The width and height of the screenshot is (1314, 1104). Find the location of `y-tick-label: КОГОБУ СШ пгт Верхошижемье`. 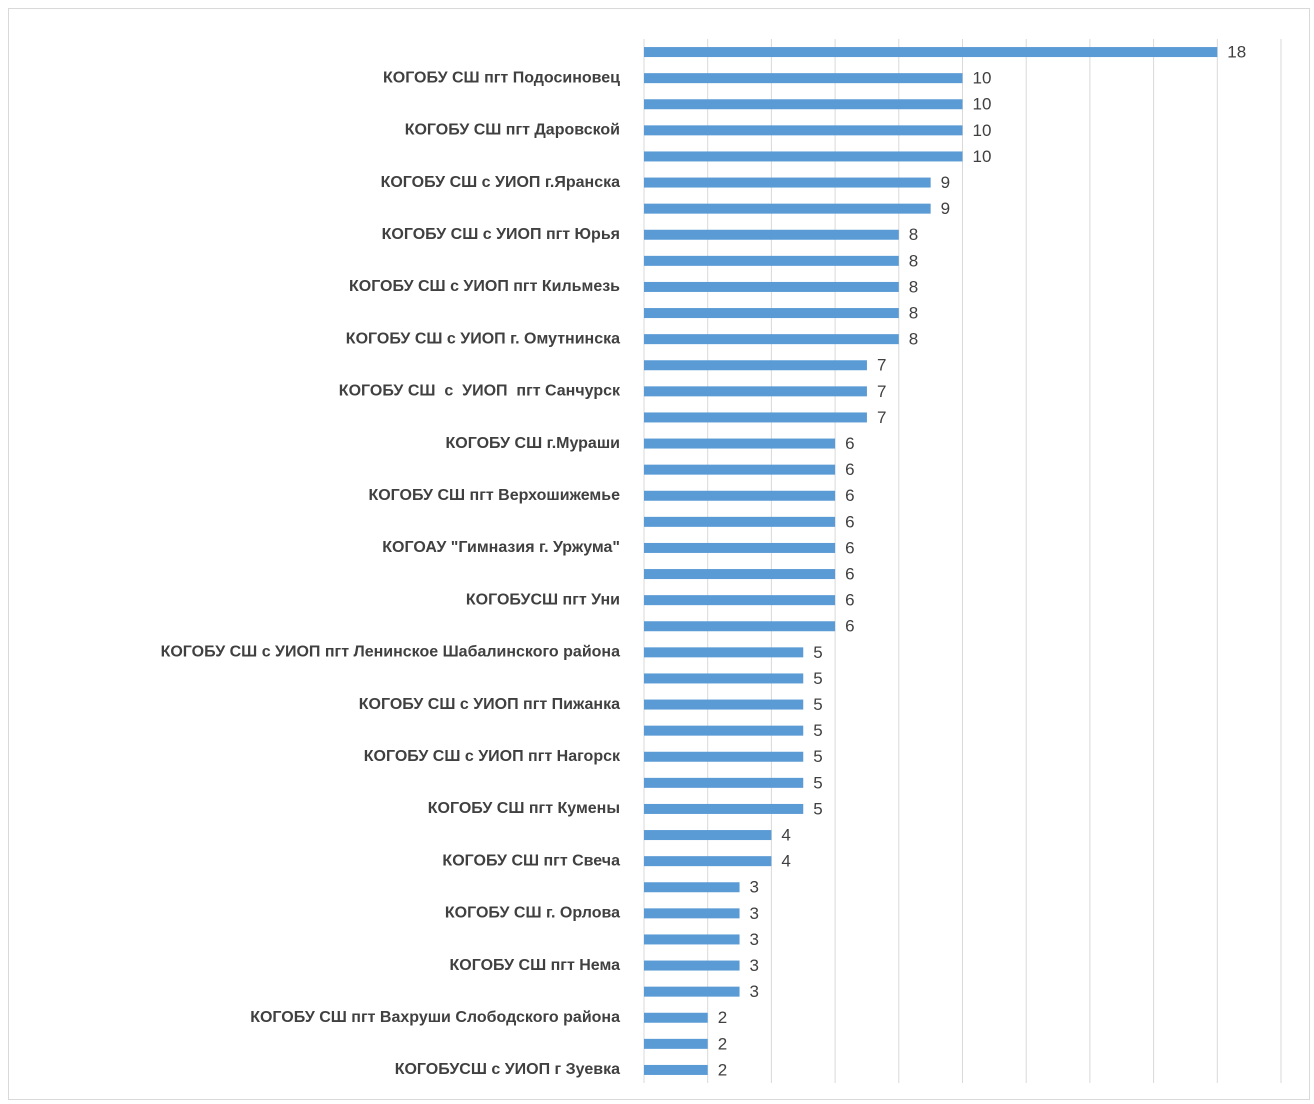

y-tick-label: КОГОБУ СШ пгт Верхошижемье is located at coordinates (494, 495).